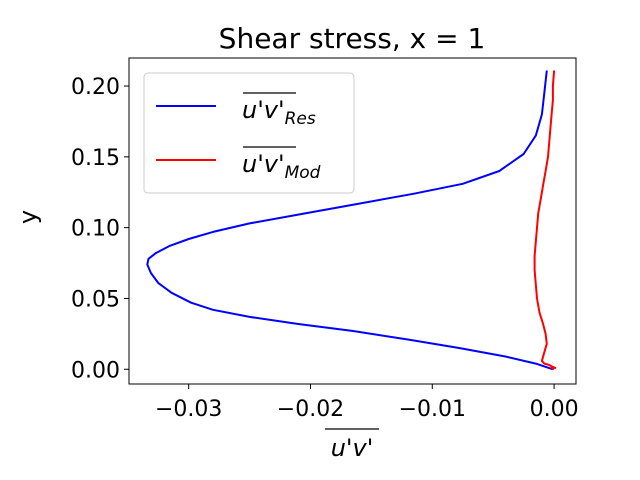  Describe the element at coordinates (300, 119) in the screenshot. I see `legend-entry-subscript: Res` at that location.